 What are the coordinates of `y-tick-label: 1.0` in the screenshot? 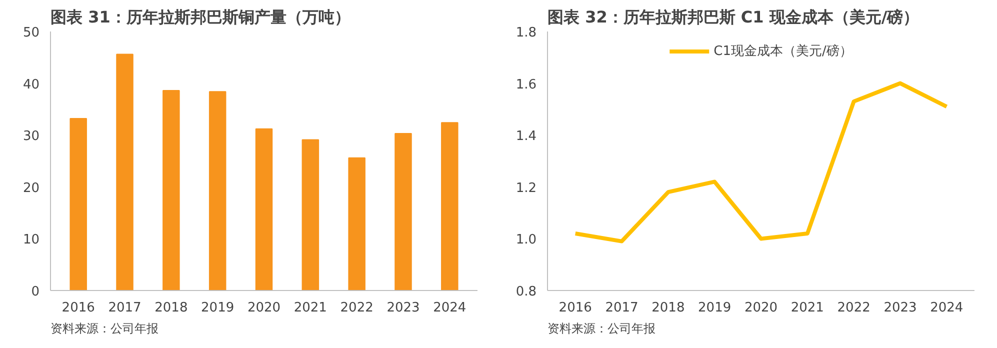 It's located at (526, 240).